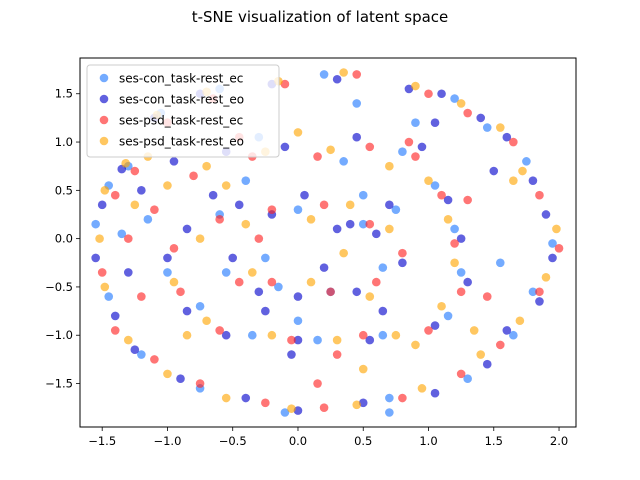 The image size is (640, 480). Describe the element at coordinates (233, 441) in the screenshot. I see `x-tick-label: −0.5` at that location.